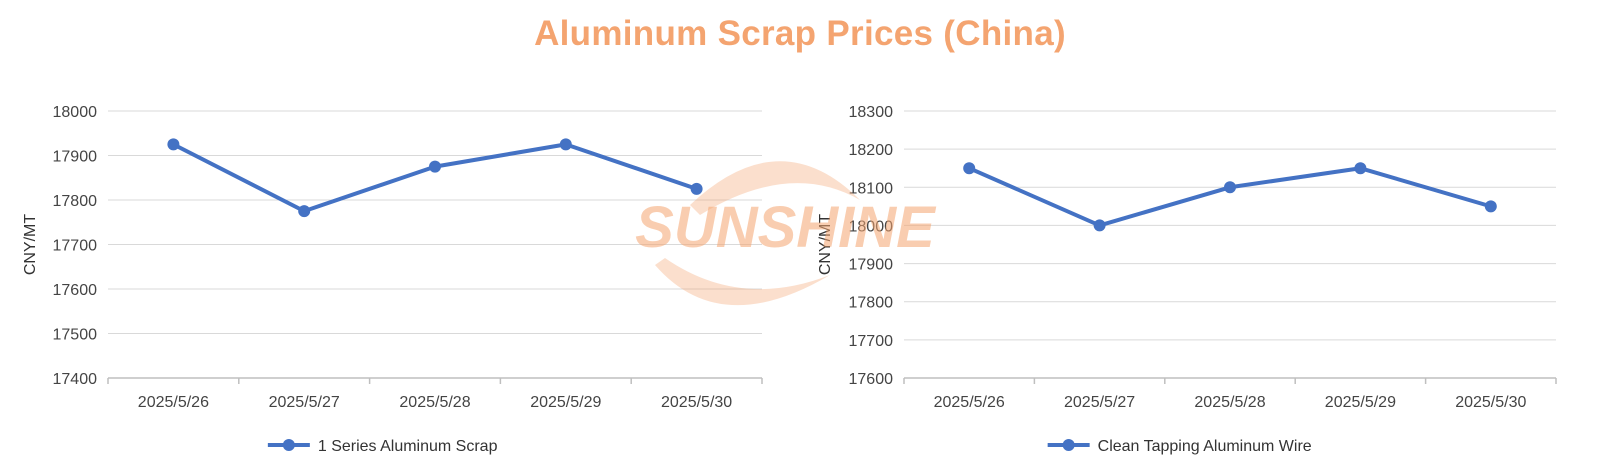  What do you see at coordinates (871, 188) in the screenshot?
I see `y-tick-label: 18100` at bounding box center [871, 188].